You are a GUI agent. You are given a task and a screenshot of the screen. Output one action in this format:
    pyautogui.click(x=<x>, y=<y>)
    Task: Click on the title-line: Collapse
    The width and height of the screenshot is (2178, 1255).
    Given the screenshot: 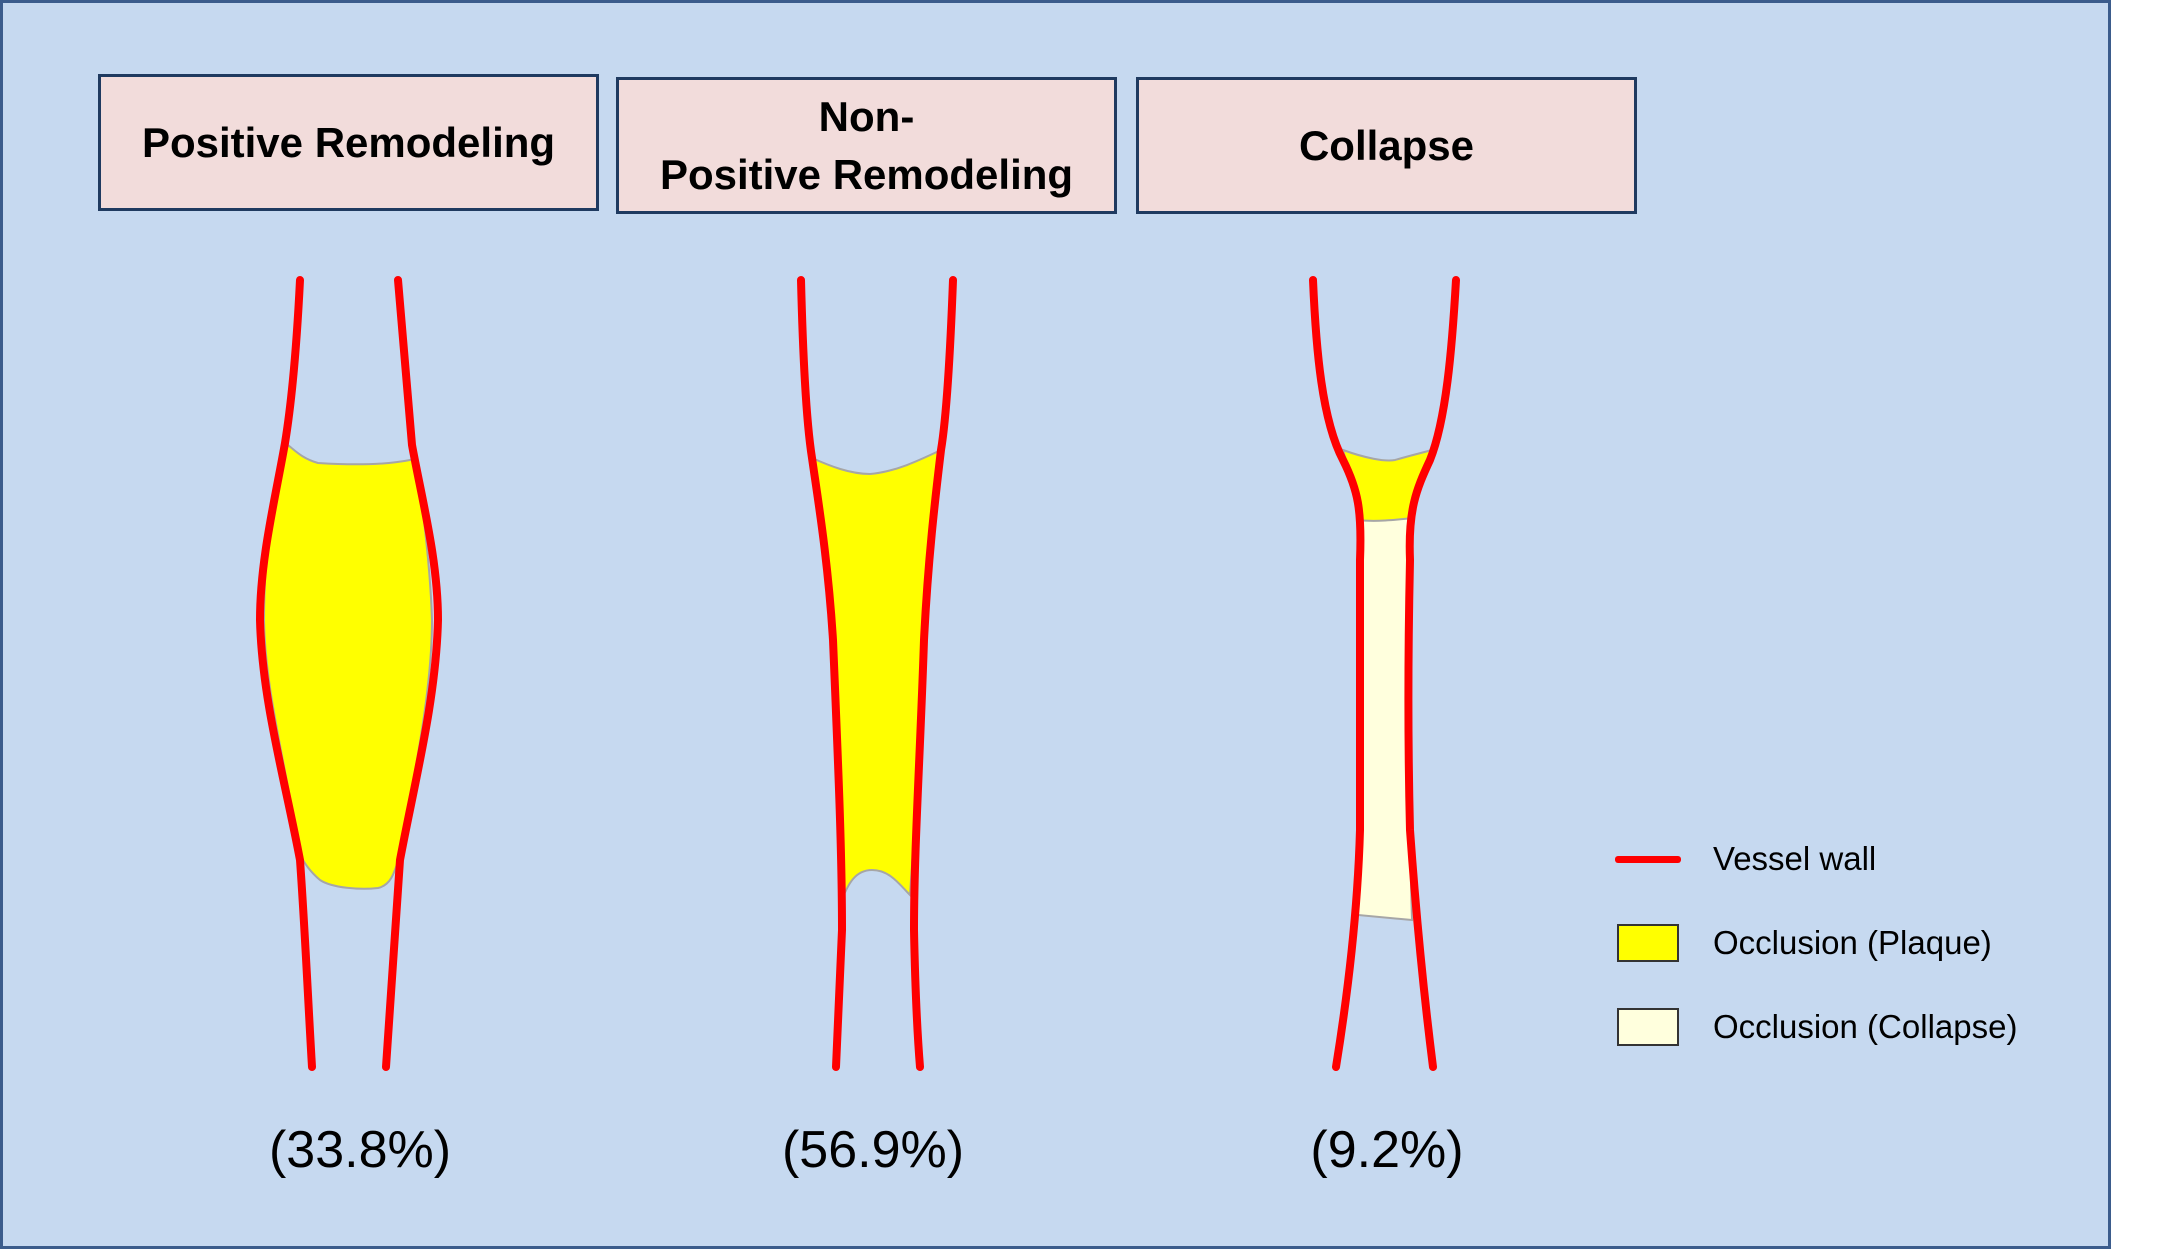 What is the action you would take?
    pyautogui.click(x=1386, y=145)
    